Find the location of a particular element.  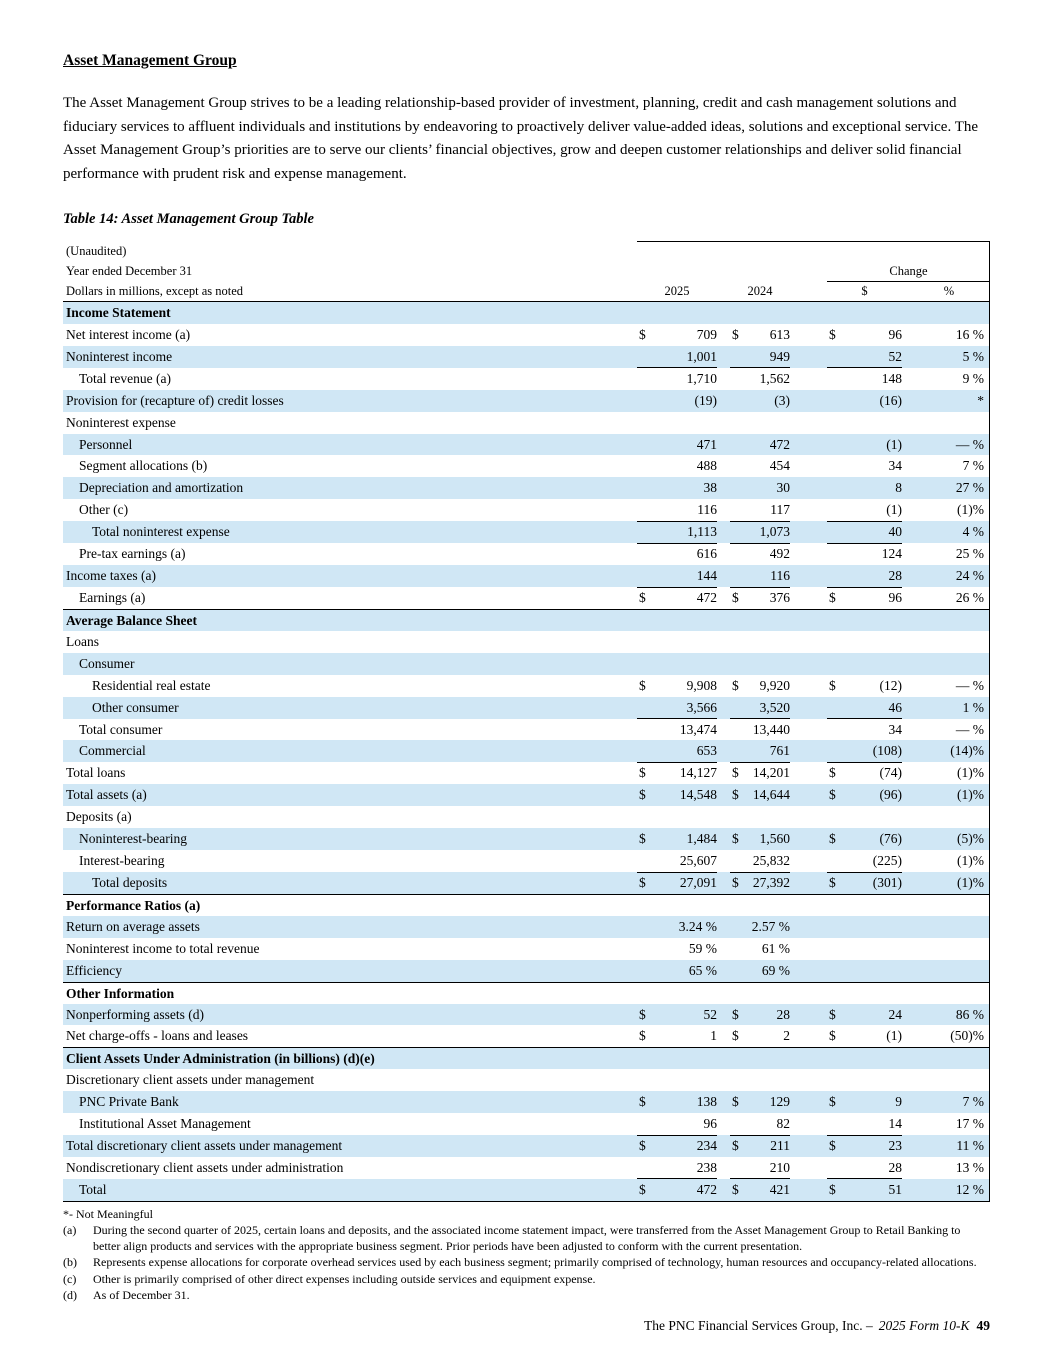

row-label: Residential real estate is located at coordinates (151, 685).